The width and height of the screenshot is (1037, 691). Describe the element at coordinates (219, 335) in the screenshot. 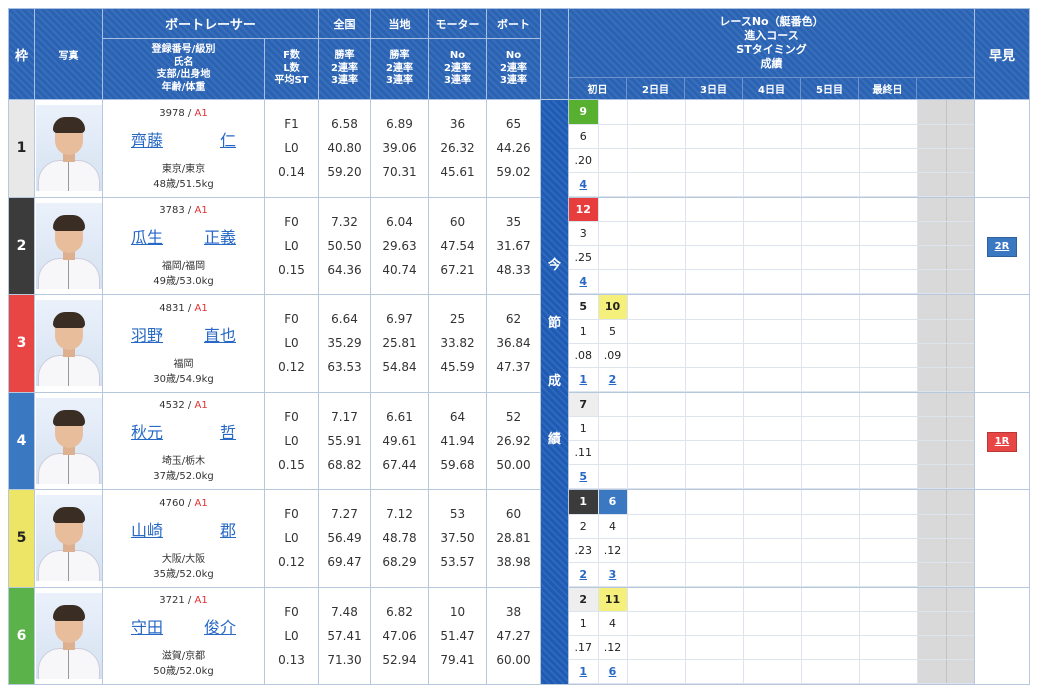

I see `racer-given-name: 直也` at that location.